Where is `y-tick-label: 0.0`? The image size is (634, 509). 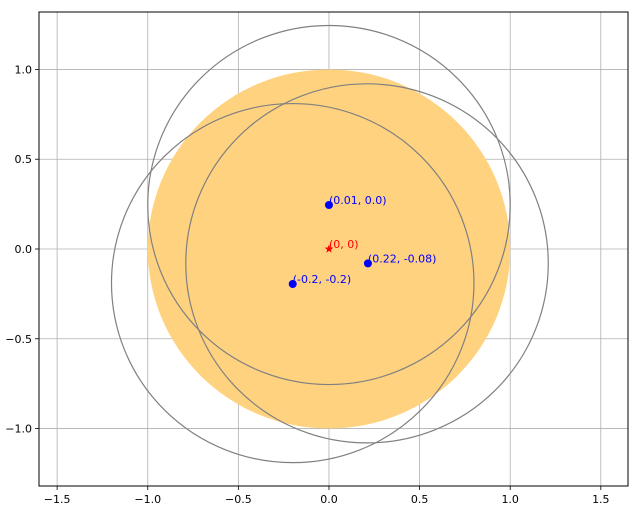 y-tick-label: 0.0 is located at coordinates (24, 249).